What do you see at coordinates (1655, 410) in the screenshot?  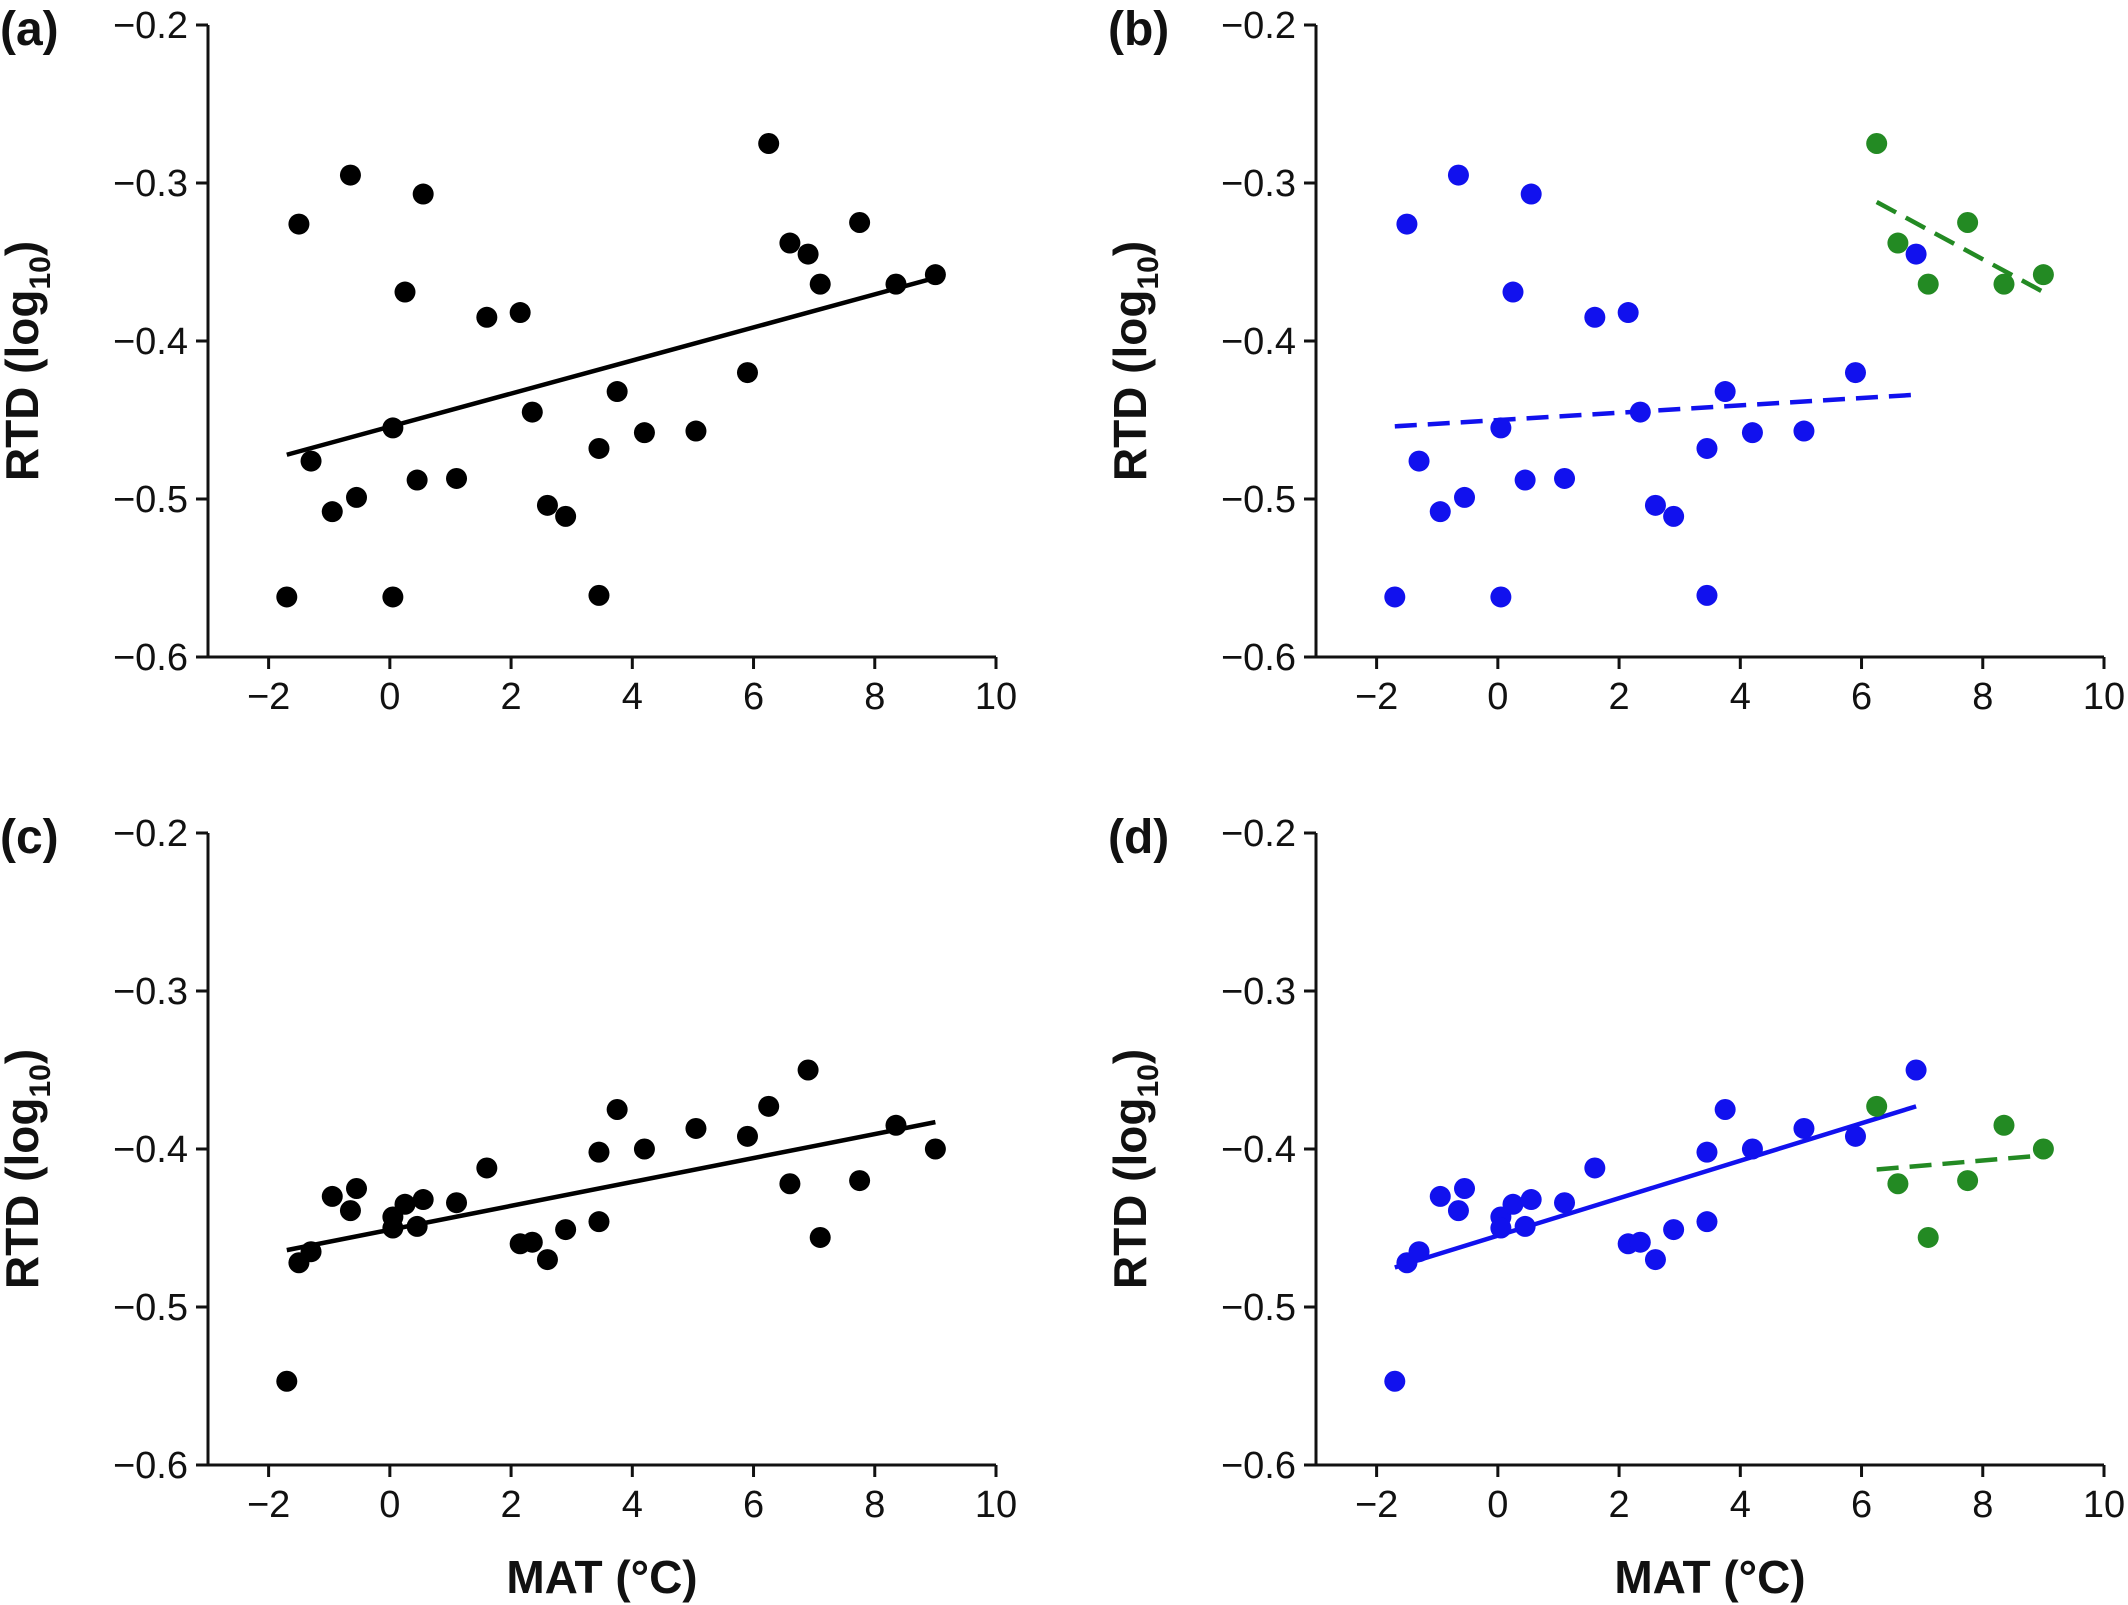 I see `fit-line` at bounding box center [1655, 410].